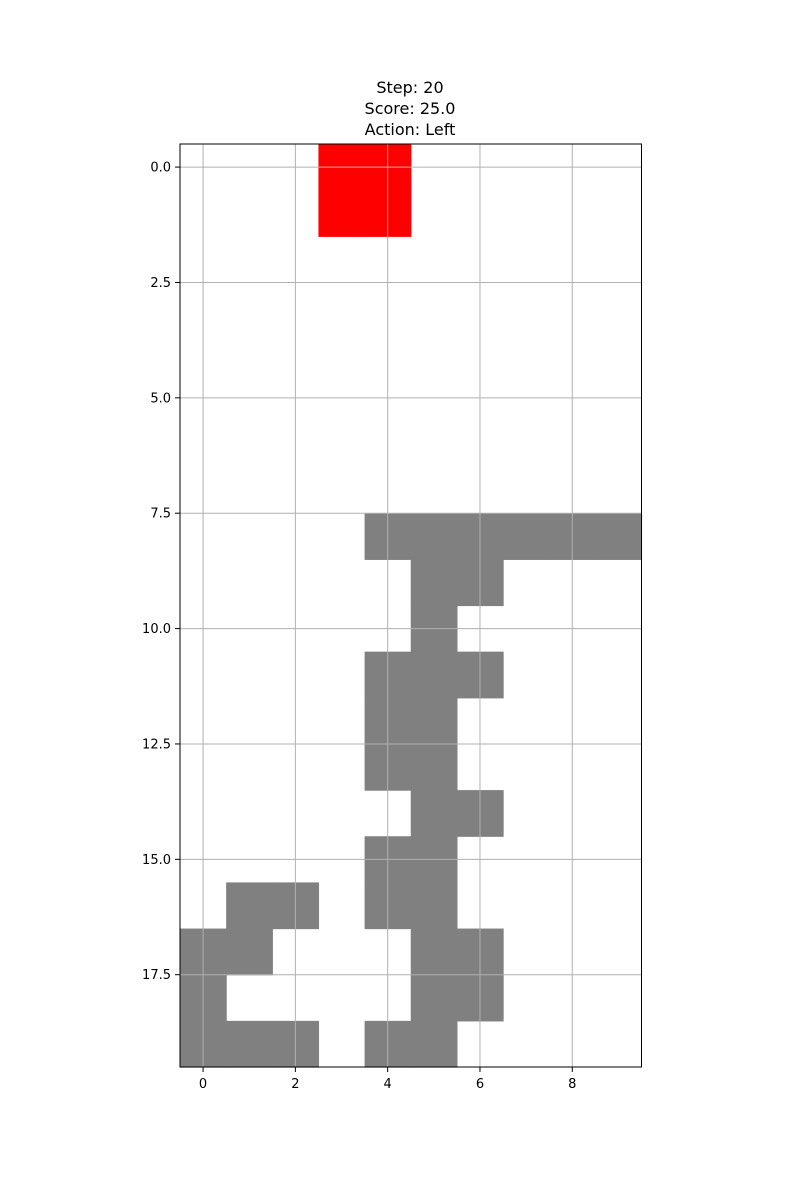 Image resolution: width=800 pixels, height=1200 pixels. What do you see at coordinates (572, 1084) in the screenshot?
I see `x-tick-label: 8` at bounding box center [572, 1084].